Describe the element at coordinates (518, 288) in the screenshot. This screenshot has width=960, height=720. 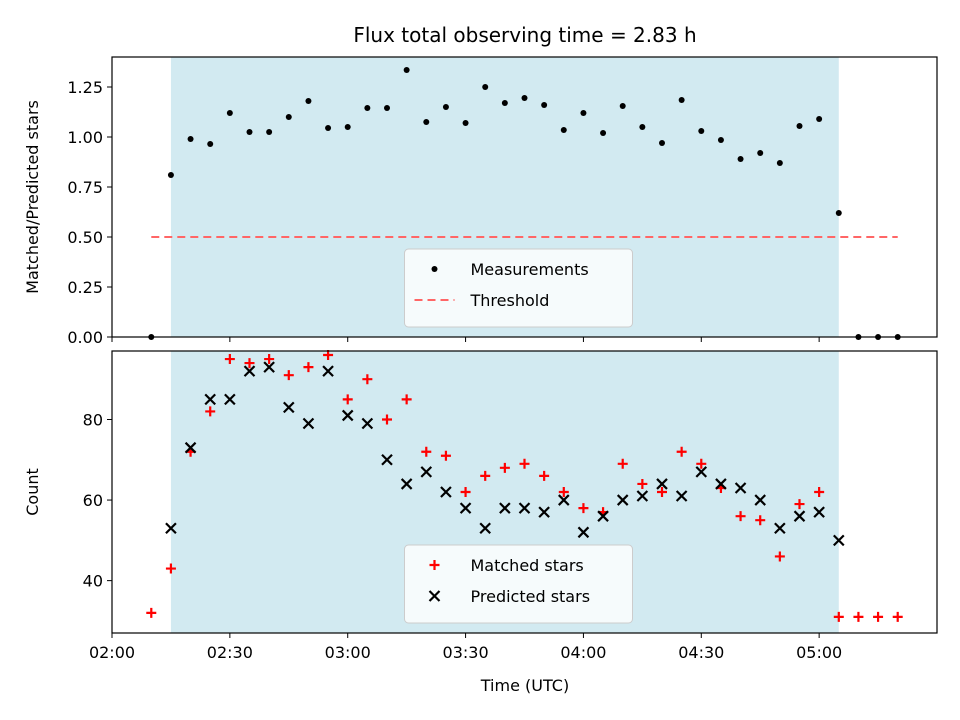
I see `ratio-legend` at that location.